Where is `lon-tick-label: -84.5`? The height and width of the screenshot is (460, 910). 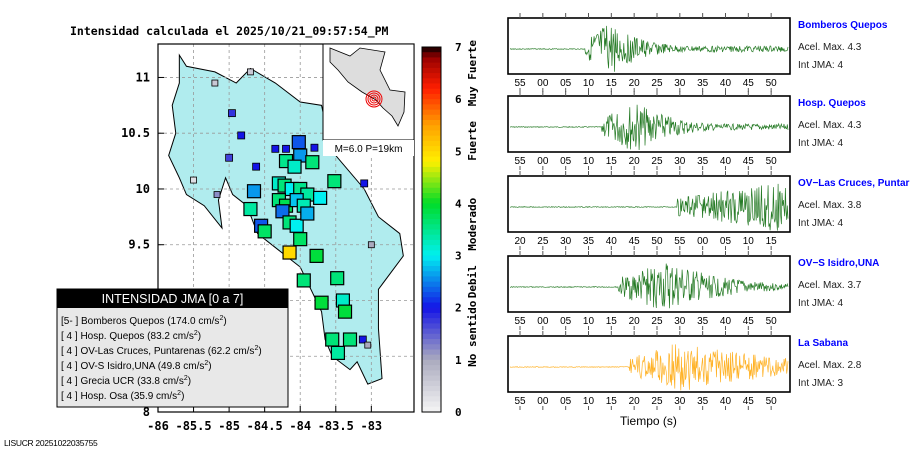 lon-tick-label: -84.5 is located at coordinates (265, 426).